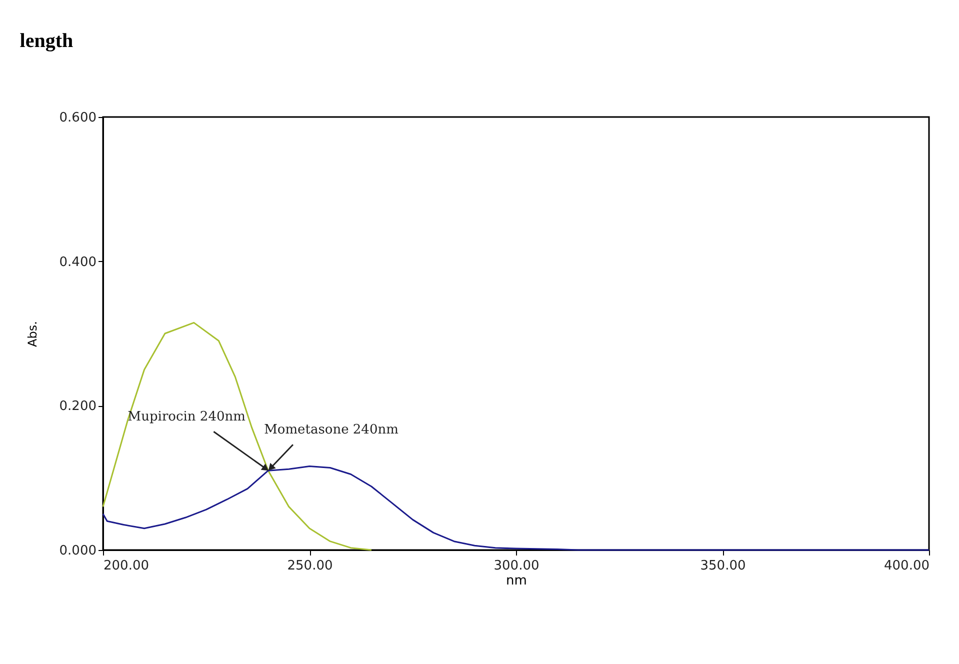 This screenshot has width=959, height=664. Describe the element at coordinates (126, 566) in the screenshot. I see `x-tick-label: 200.00` at that location.